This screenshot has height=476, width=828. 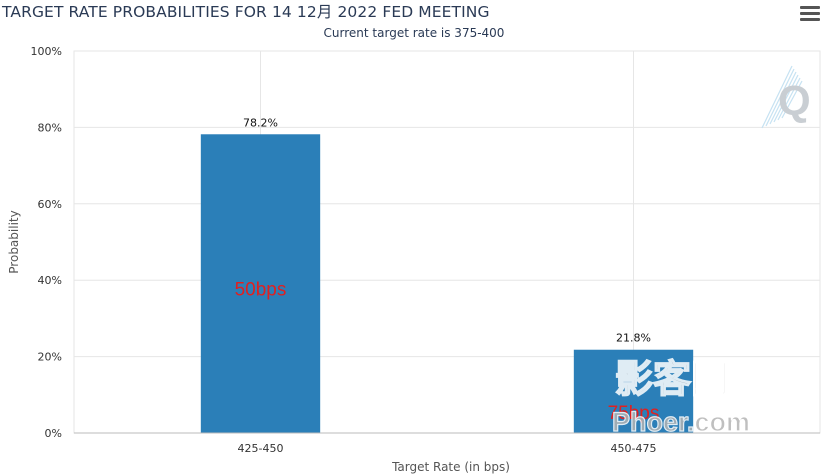 I want to click on bar-annotation: 75bps, so click(x=634, y=413).